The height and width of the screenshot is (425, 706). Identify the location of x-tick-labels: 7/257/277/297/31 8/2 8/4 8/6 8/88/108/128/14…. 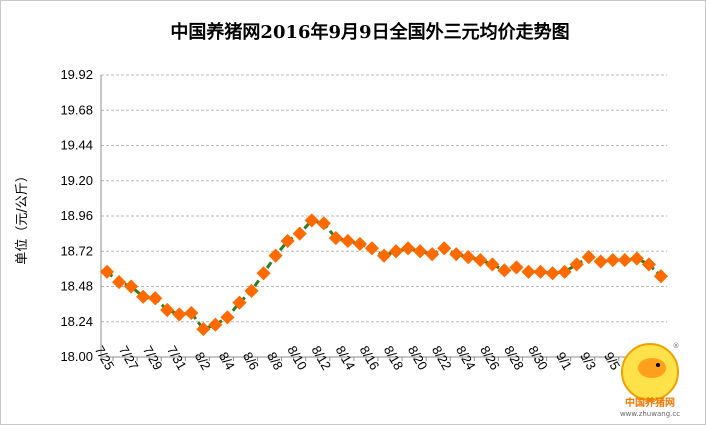
(382, 357).